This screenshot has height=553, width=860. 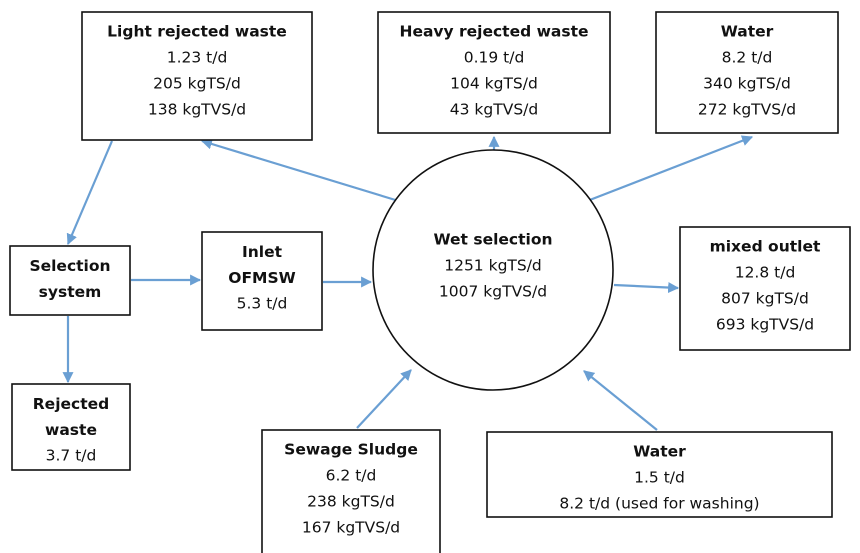 What do you see at coordinates (69, 266) in the screenshot?
I see `node-title-part: Selection` at bounding box center [69, 266].